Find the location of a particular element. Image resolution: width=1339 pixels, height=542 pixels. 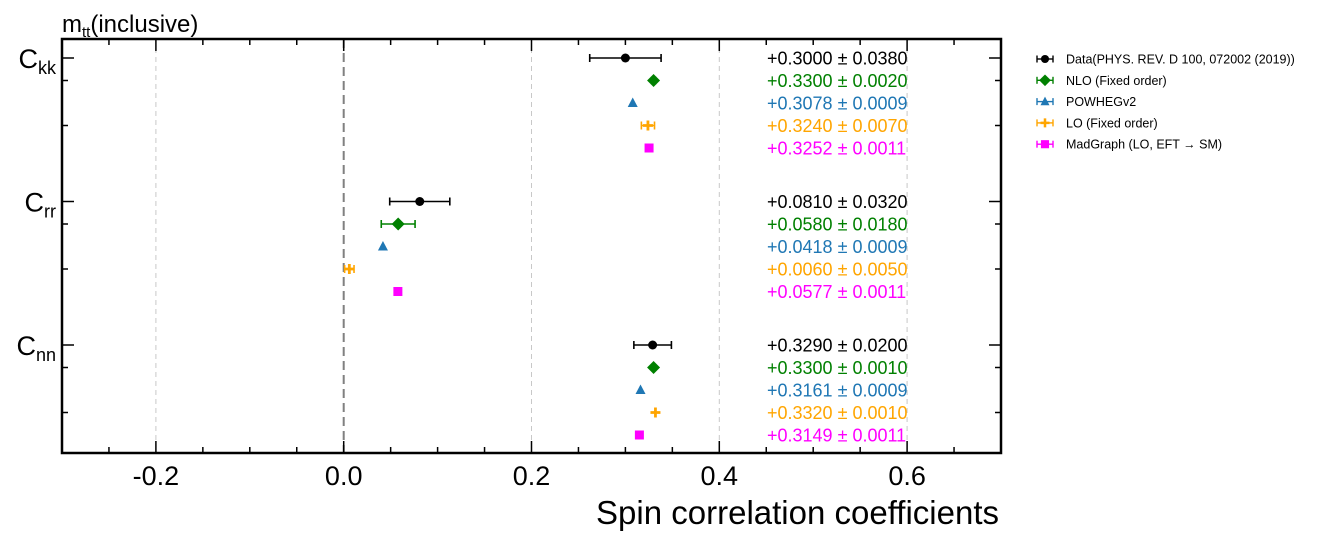

coefficient-subscript: nn is located at coordinates (46, 355).